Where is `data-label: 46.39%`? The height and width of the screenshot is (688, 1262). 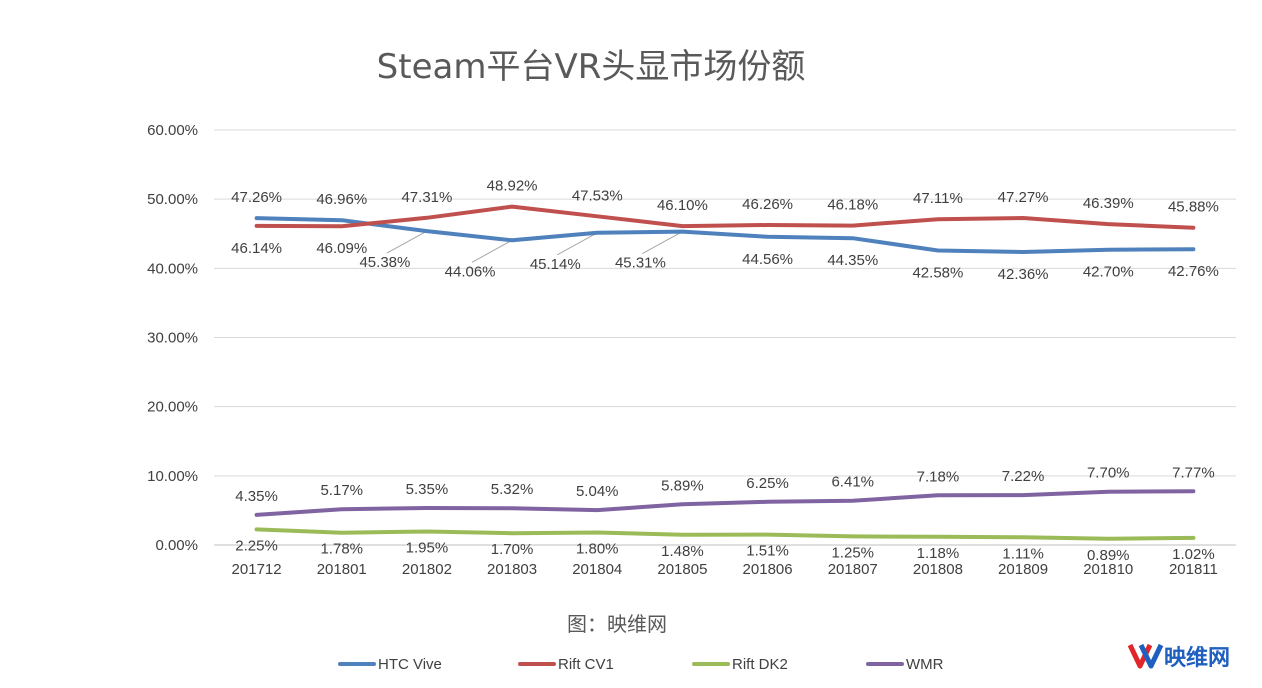 data-label: 46.39% is located at coordinates (1108, 203).